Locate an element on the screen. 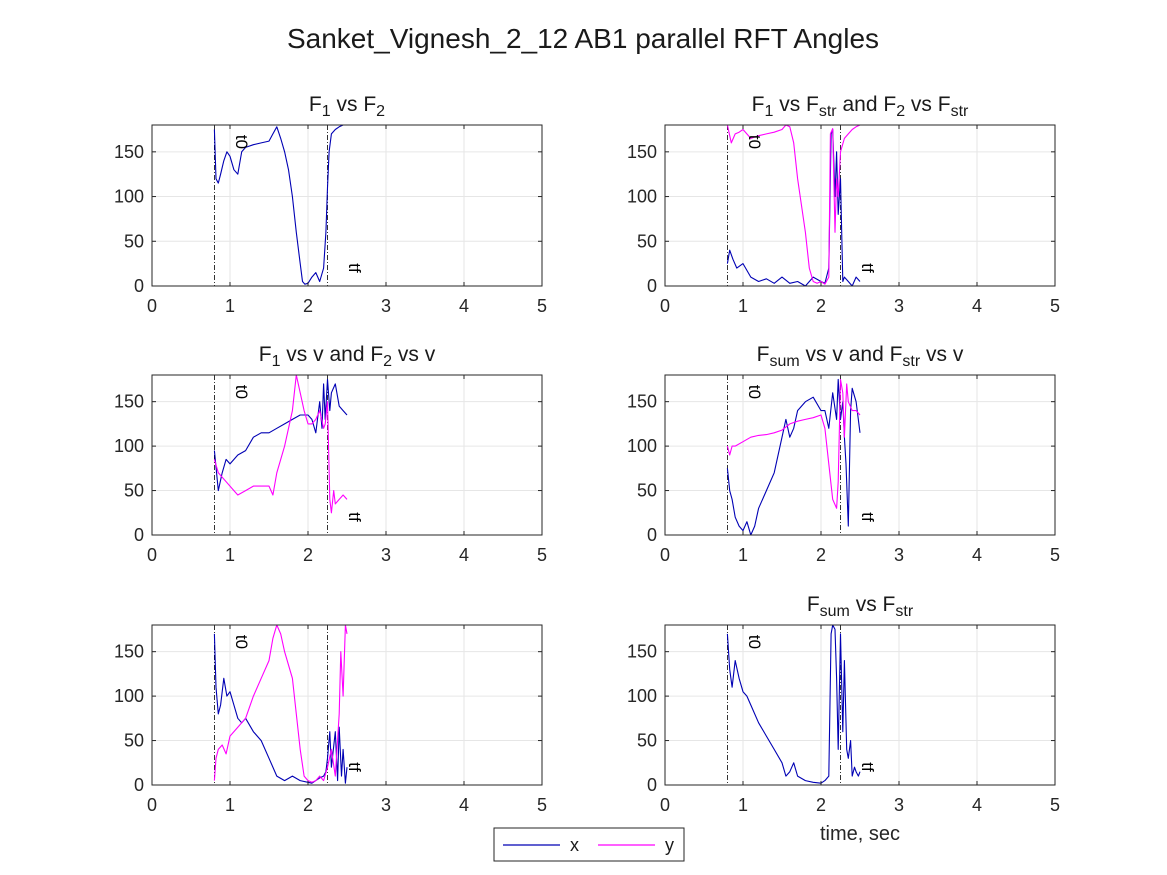 This screenshot has height=875, width=1167. subplot-title: F1 vs v and F2 vs v is located at coordinates (347, 356).